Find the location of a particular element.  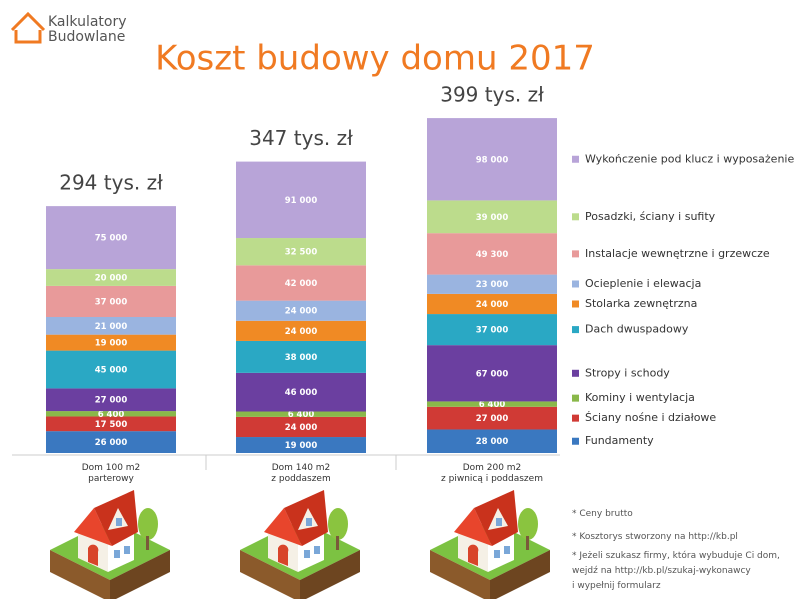

value-label: 91 000 is located at coordinates (301, 201).